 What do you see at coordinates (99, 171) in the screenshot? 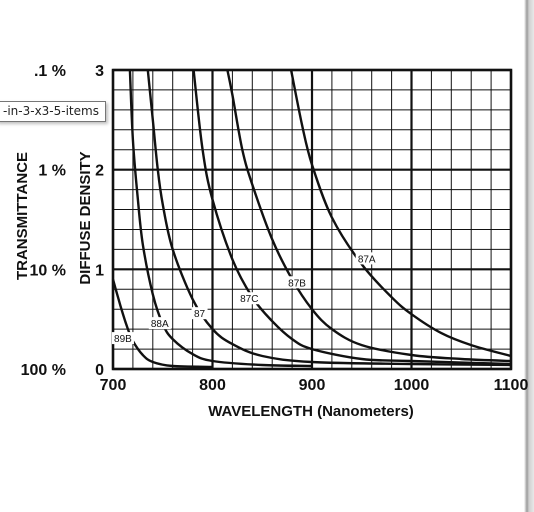
I see `y-tick-label: 2` at bounding box center [99, 171].